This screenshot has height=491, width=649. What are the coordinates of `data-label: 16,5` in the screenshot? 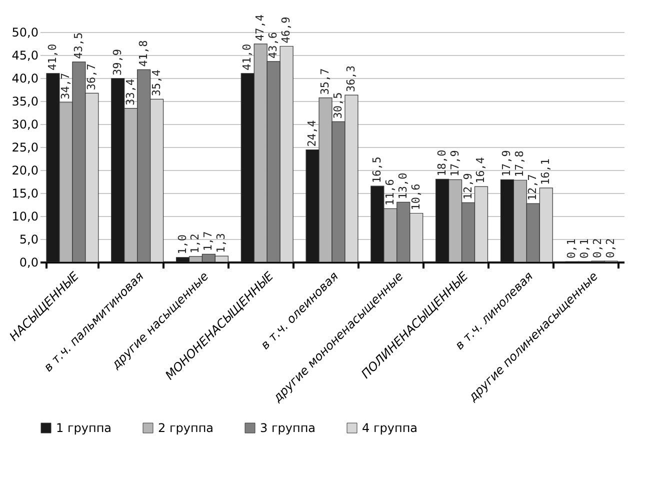 It's located at (377, 170).